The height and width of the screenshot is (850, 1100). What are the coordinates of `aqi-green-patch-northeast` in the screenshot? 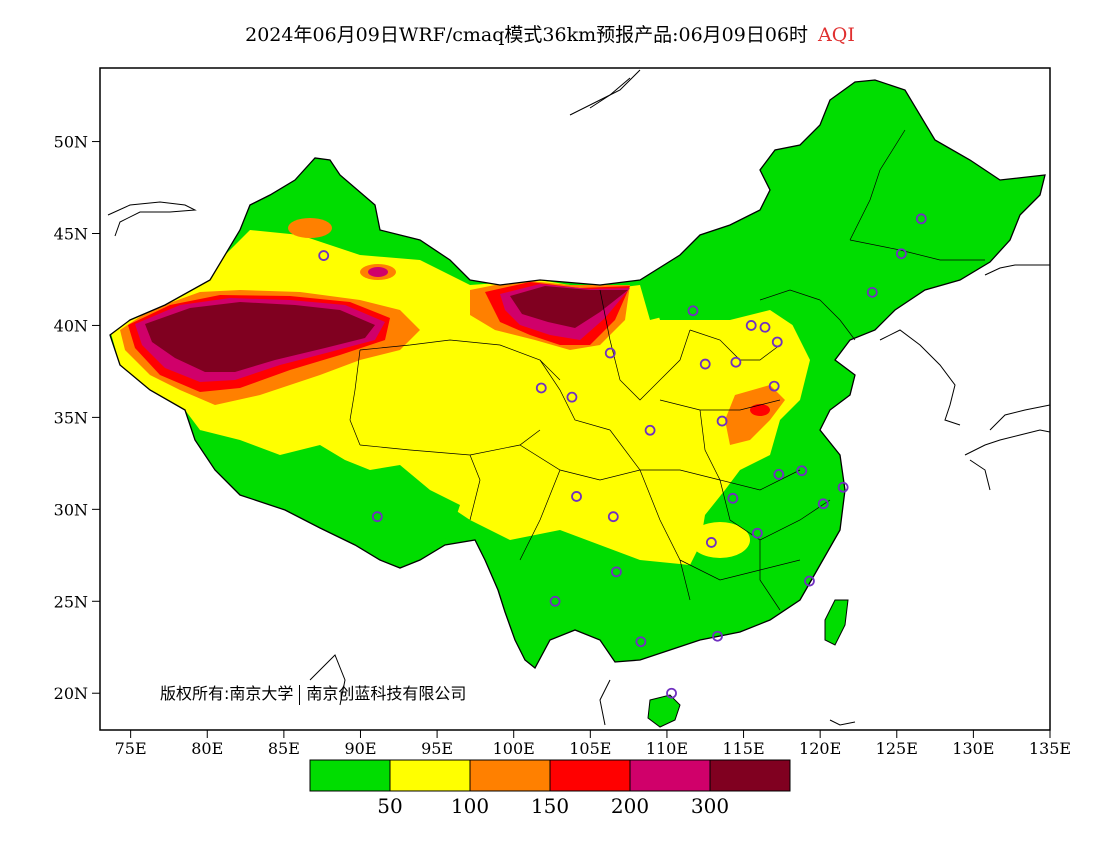 It's located at (735, 290).